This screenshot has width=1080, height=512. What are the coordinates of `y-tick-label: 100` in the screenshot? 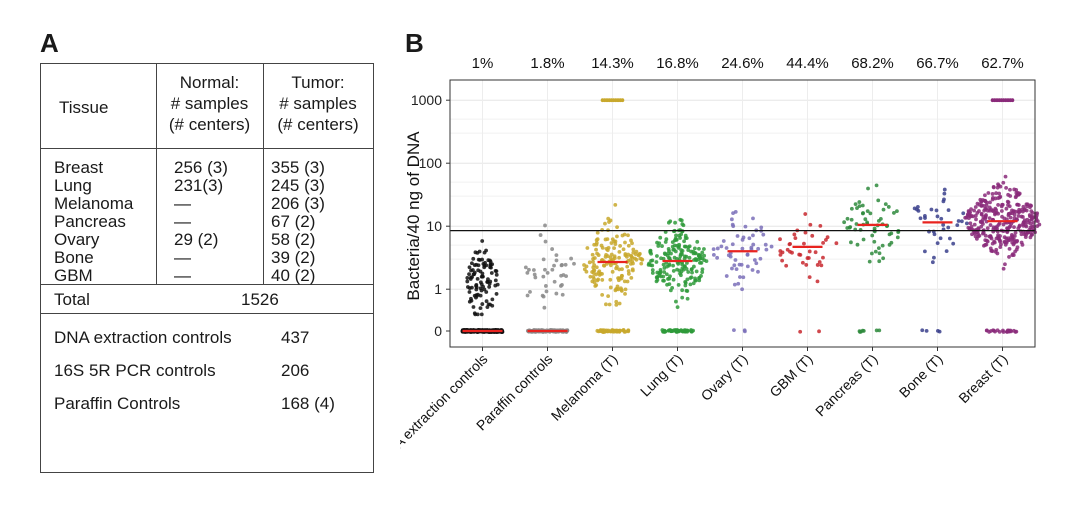 It's located at (431, 163).